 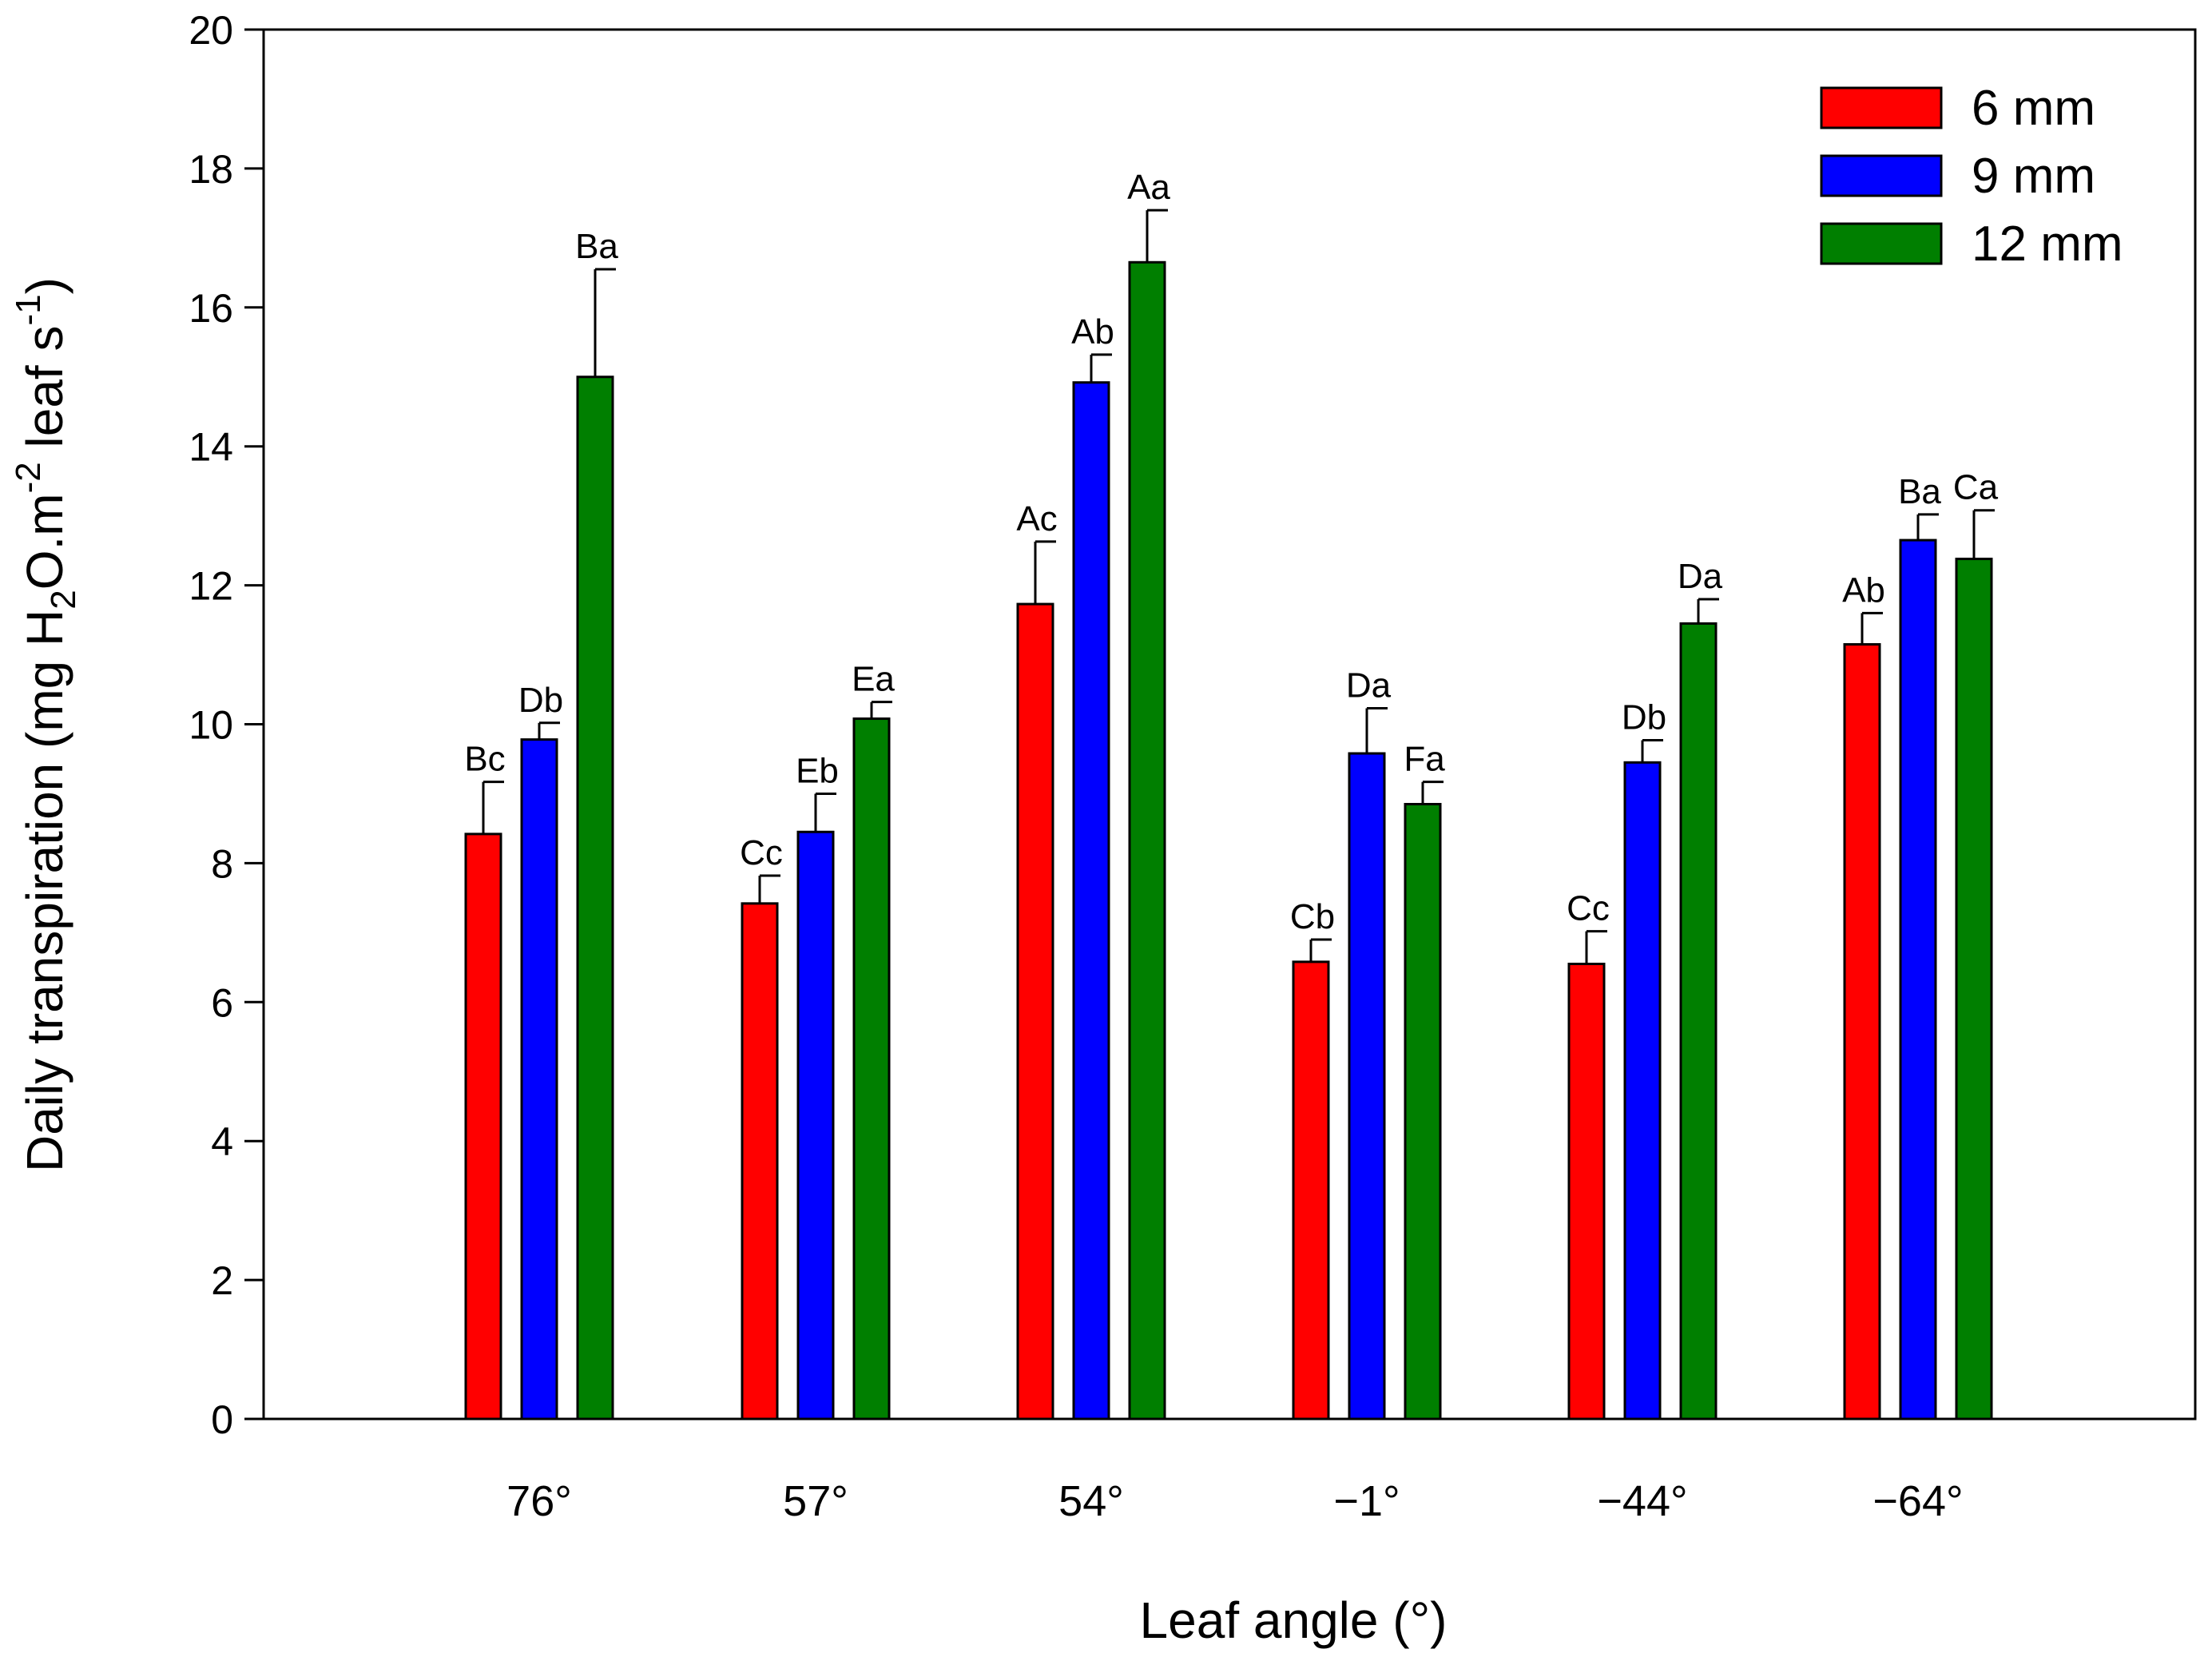 I want to click on significance-label: Ca, so click(x=1976, y=487).